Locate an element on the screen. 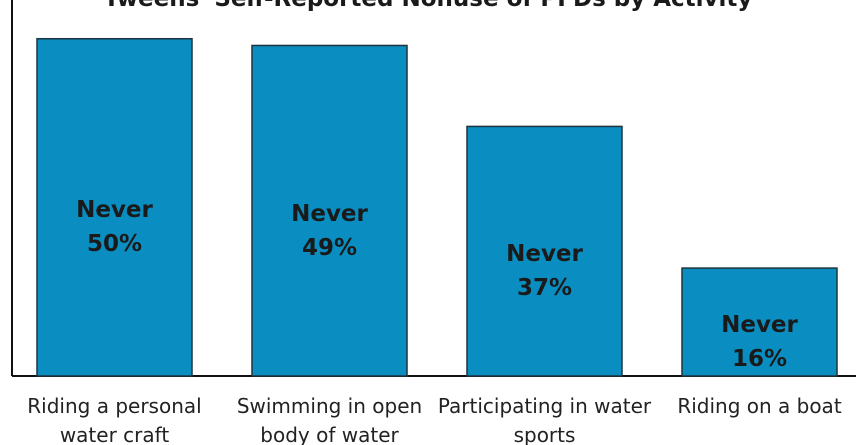 This screenshot has height=445, width=856. value-label: 37% is located at coordinates (544, 288).